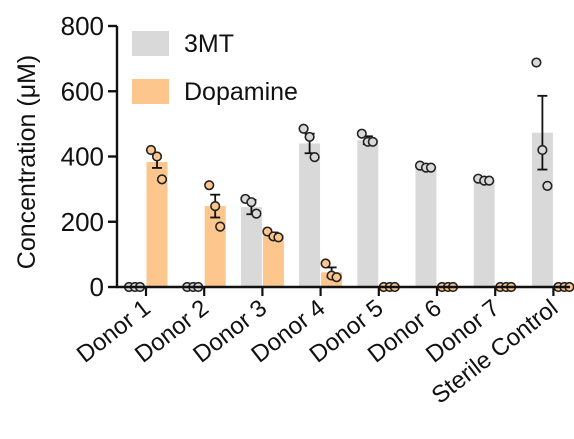 The width and height of the screenshot is (574, 439). What do you see at coordinates (209, 44) in the screenshot?
I see `legend-label-3mt: 3MT` at bounding box center [209, 44].